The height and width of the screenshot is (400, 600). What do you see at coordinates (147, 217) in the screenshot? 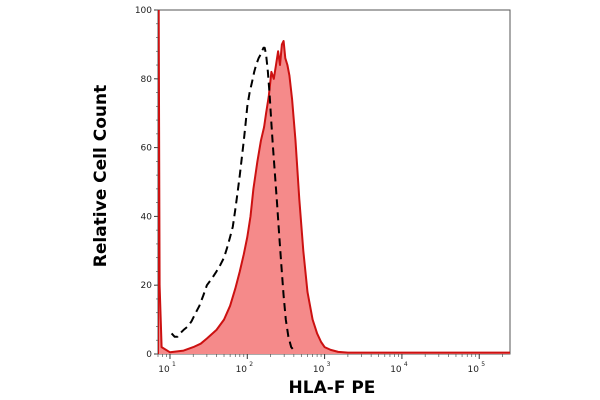
I see `y-tick-label: 40` at bounding box center [147, 217].